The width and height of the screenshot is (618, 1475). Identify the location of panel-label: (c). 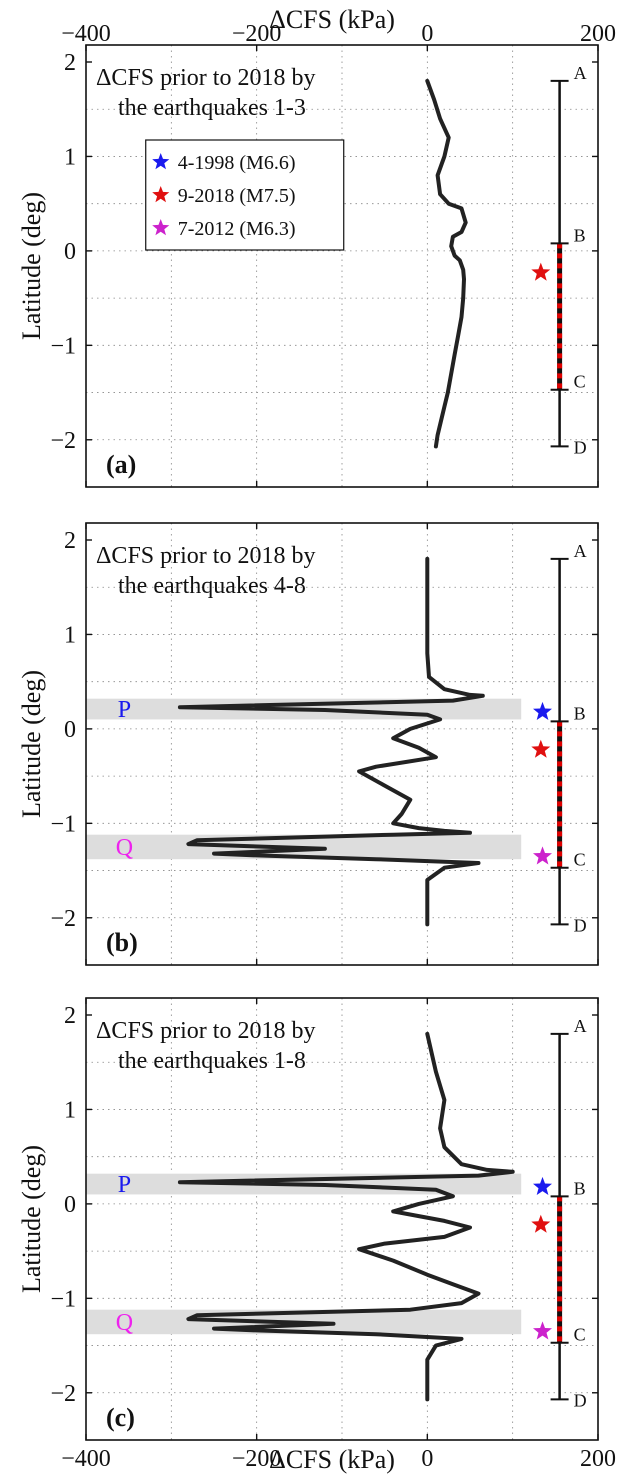
(120, 1417).